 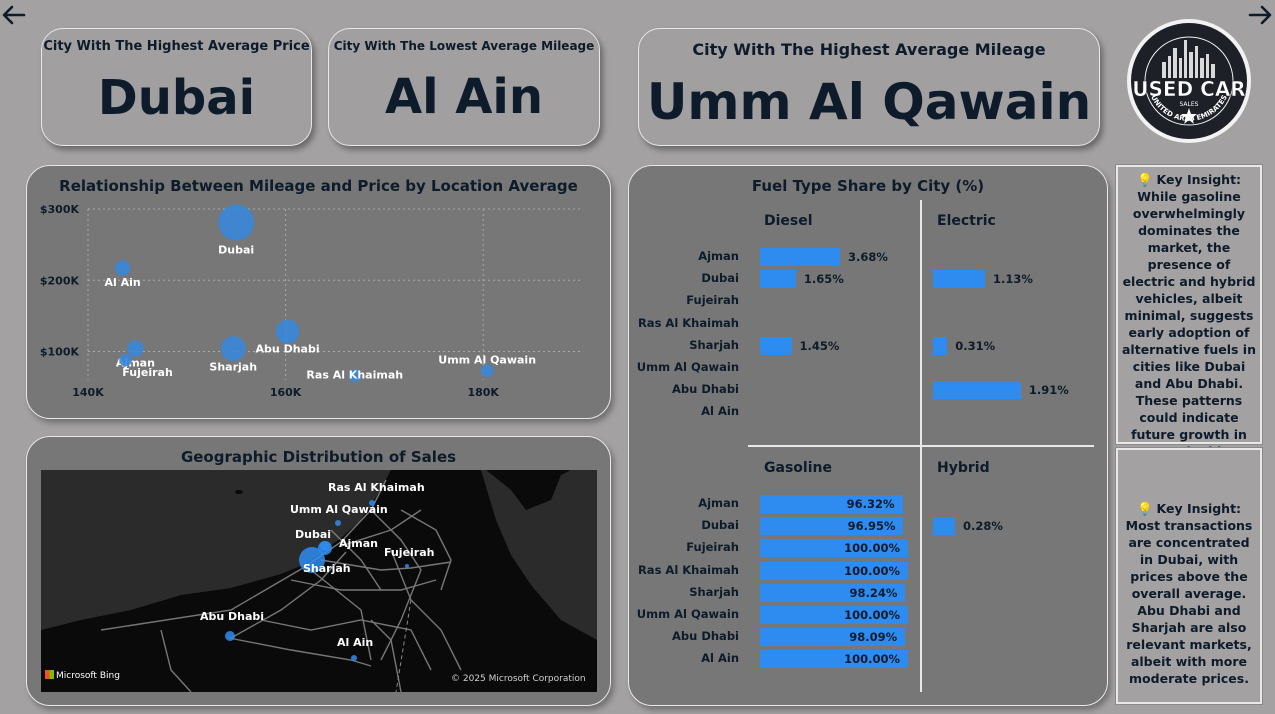 What do you see at coordinates (869, 102) in the screenshot?
I see `kpi-value: Umm Al Qawain` at bounding box center [869, 102].